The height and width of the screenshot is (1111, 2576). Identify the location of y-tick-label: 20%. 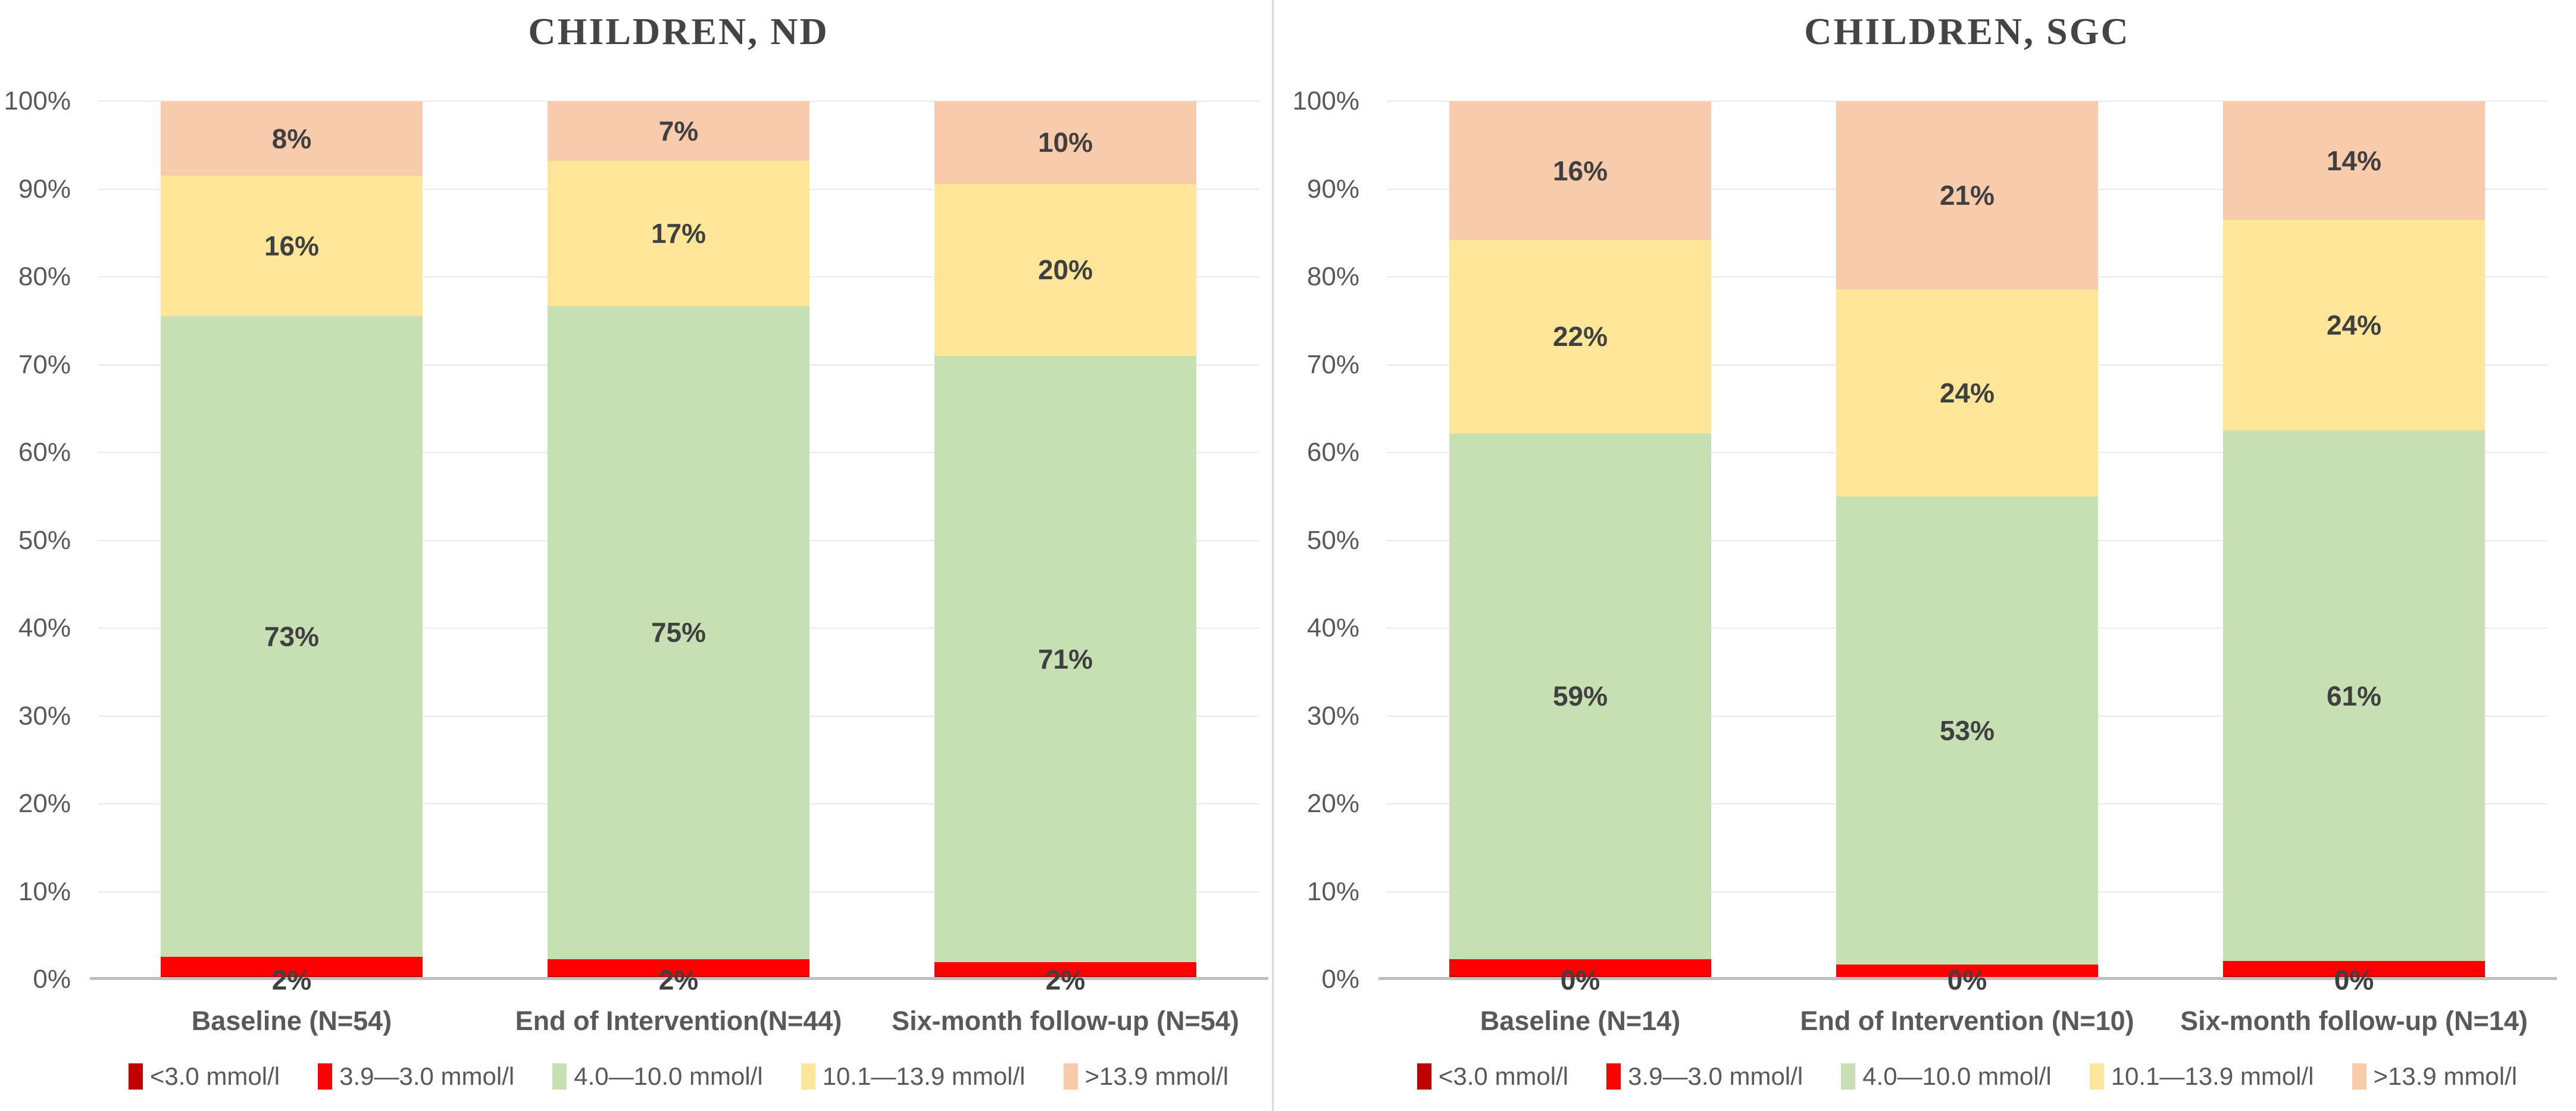
(1332, 803).